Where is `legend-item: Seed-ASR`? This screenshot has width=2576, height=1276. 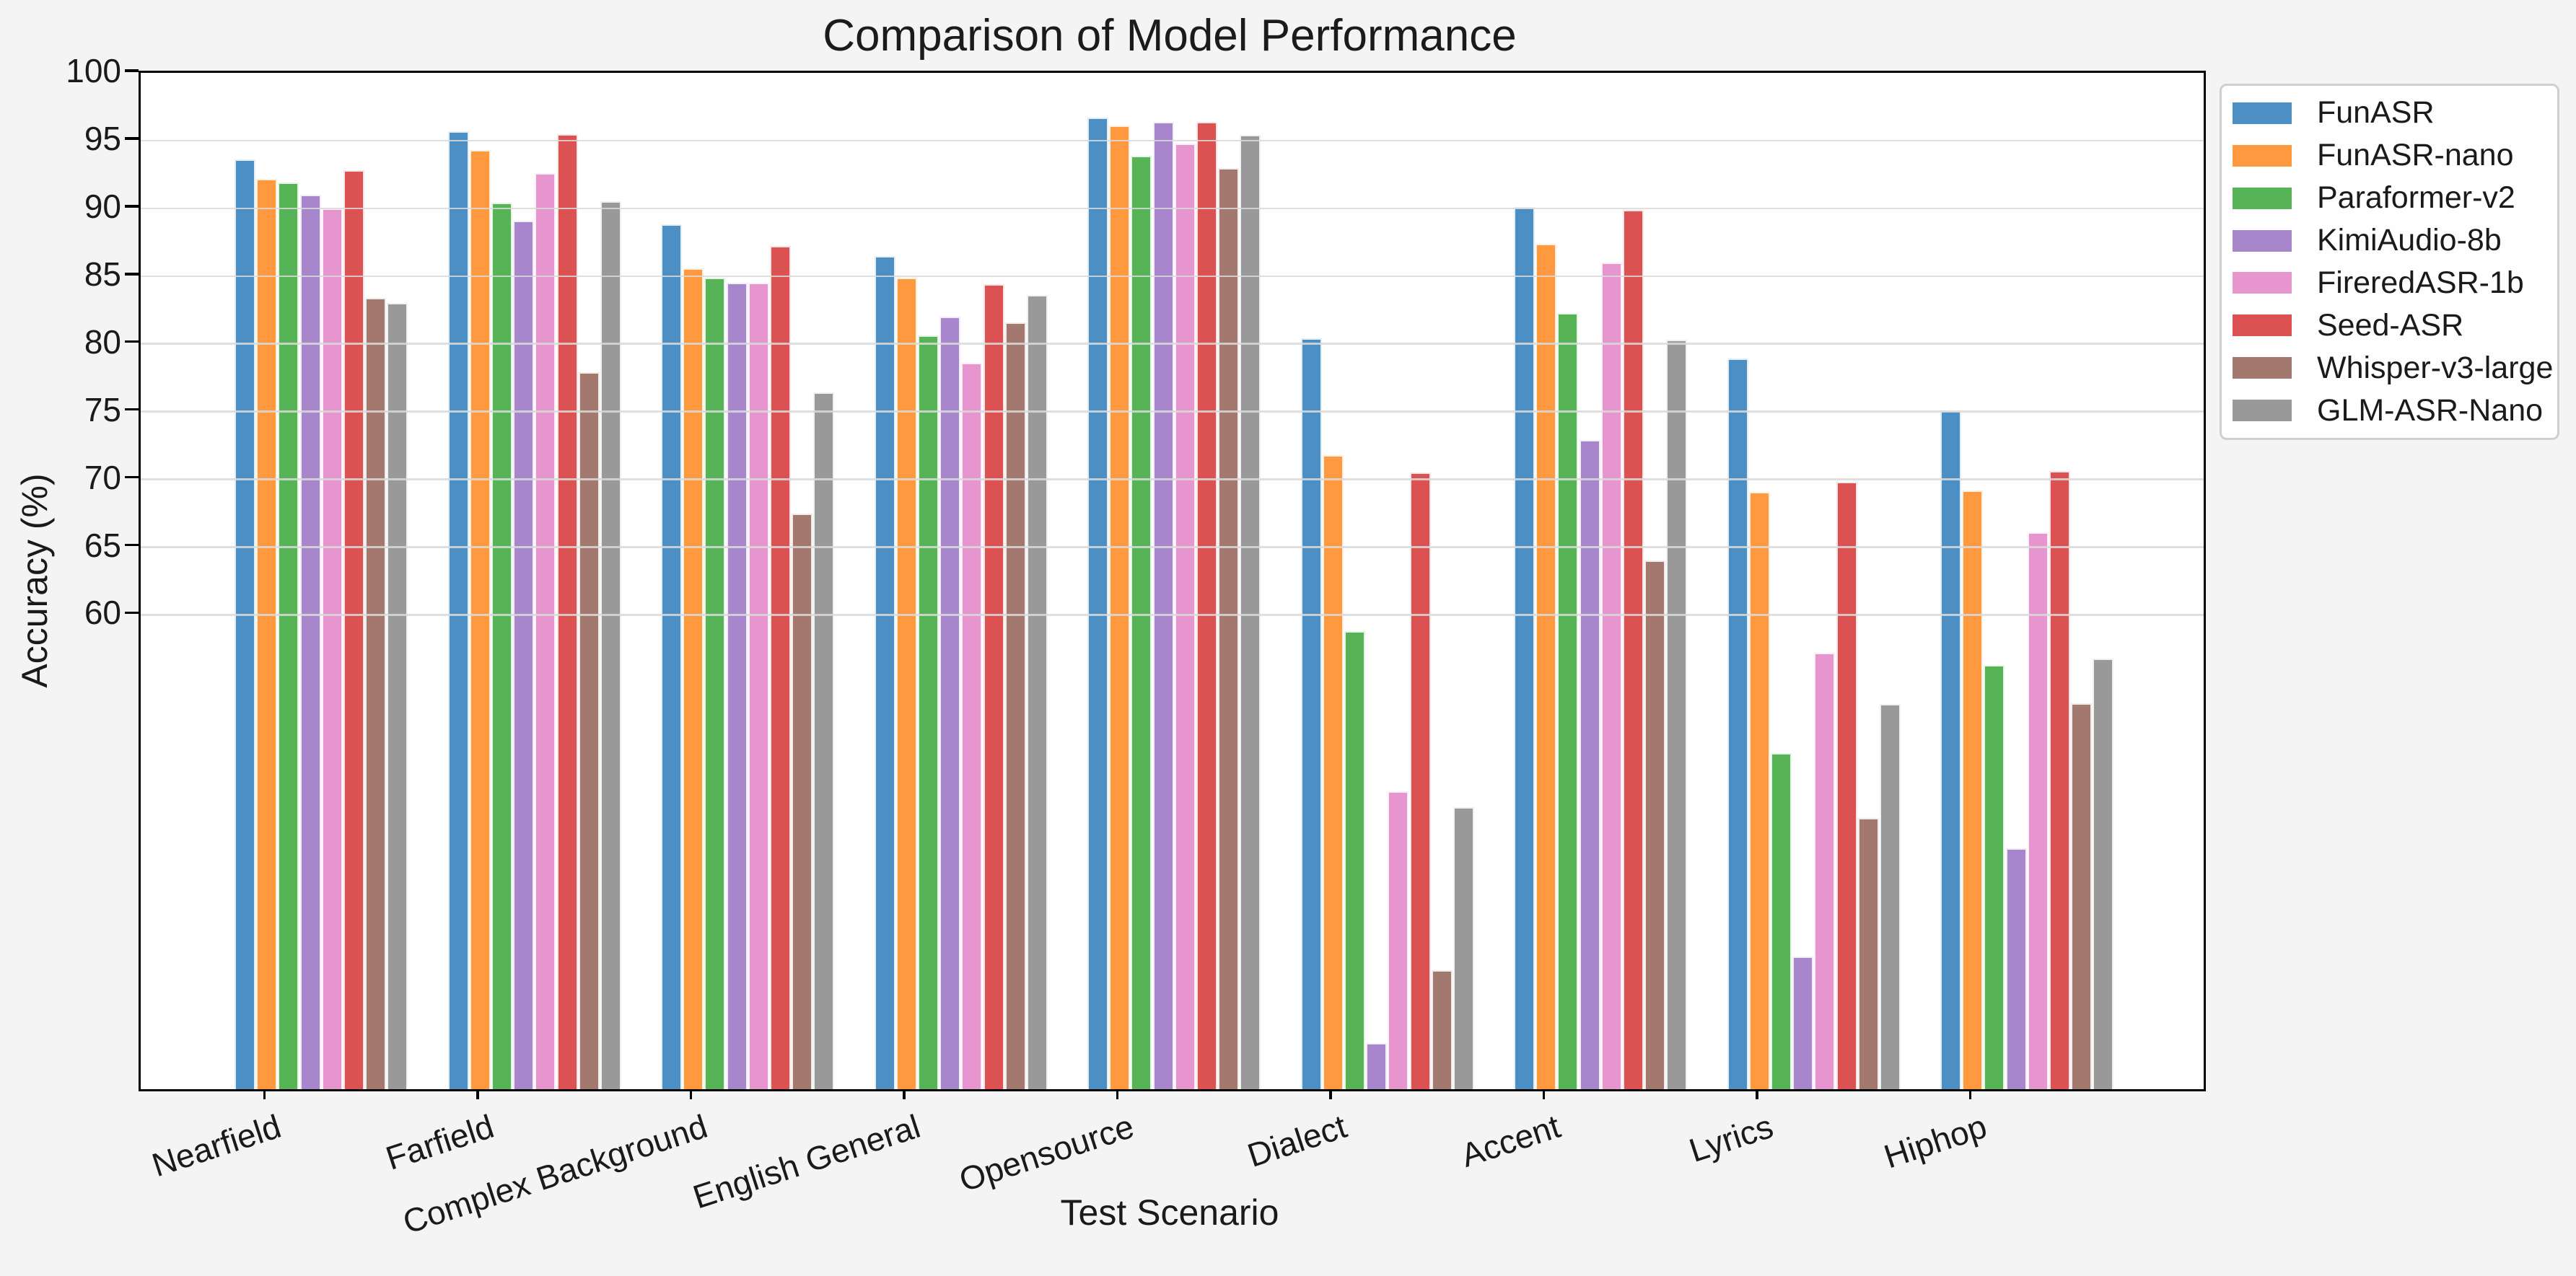
legend-item: Seed-ASR is located at coordinates (2389, 326).